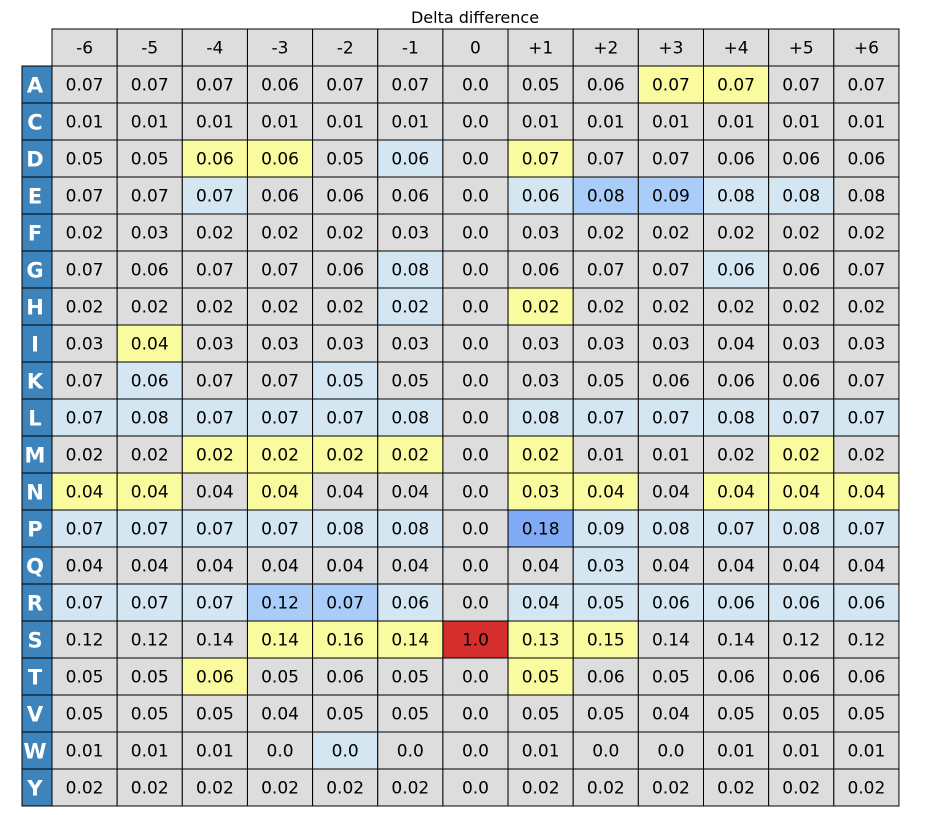 Image resolution: width=950 pixels, height=815 pixels. Describe the element at coordinates (280, 641) in the screenshot. I see `heatmap-cell-value: 0.14` at that location.